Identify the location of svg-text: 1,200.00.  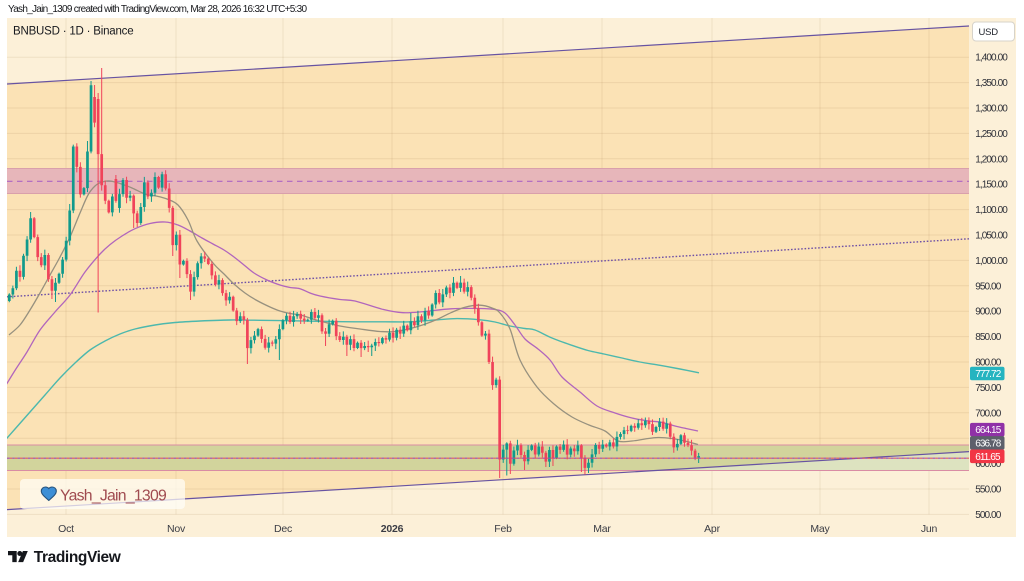
(991, 159).